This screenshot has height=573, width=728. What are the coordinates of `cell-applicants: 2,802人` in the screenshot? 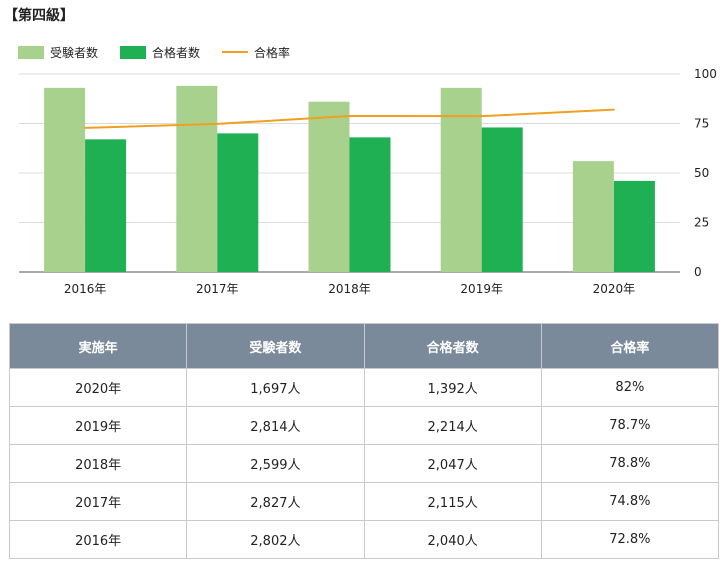 It's located at (275, 539).